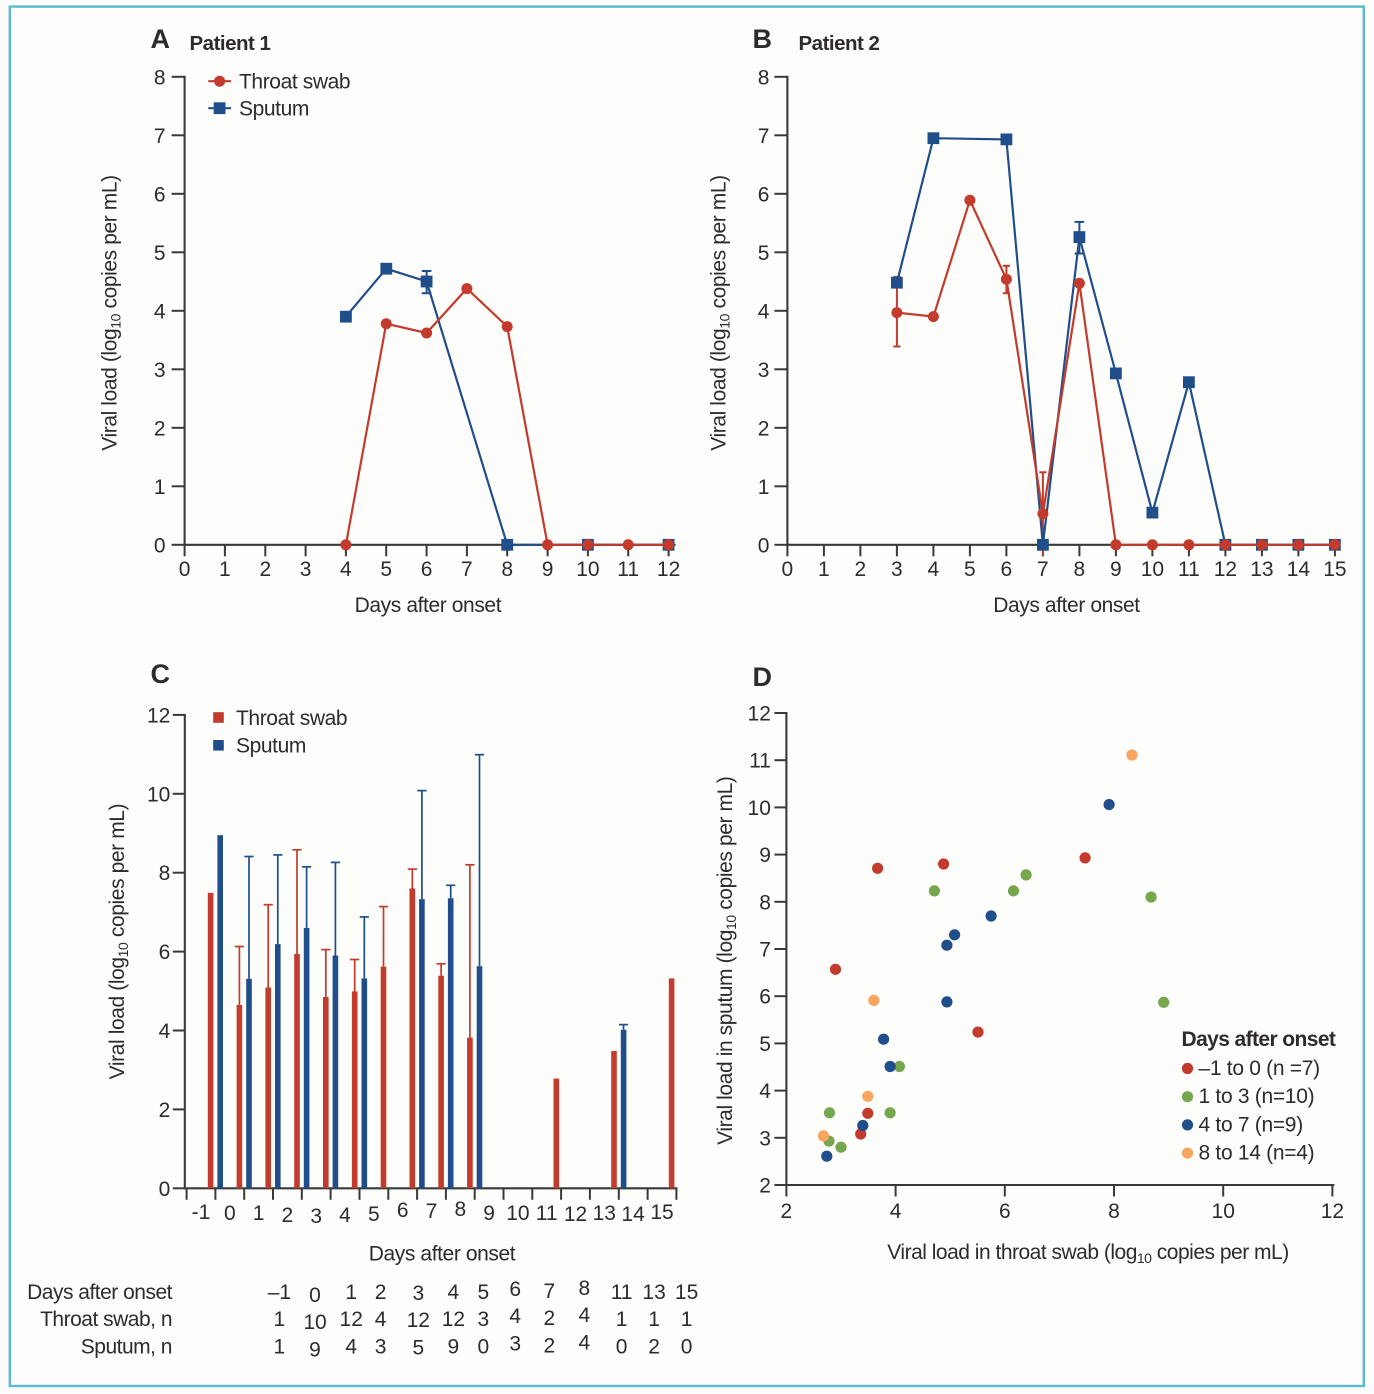 This screenshot has width=1374, height=1394. What do you see at coordinates (279, 1292) in the screenshot?
I see `svg-text: –1` at bounding box center [279, 1292].